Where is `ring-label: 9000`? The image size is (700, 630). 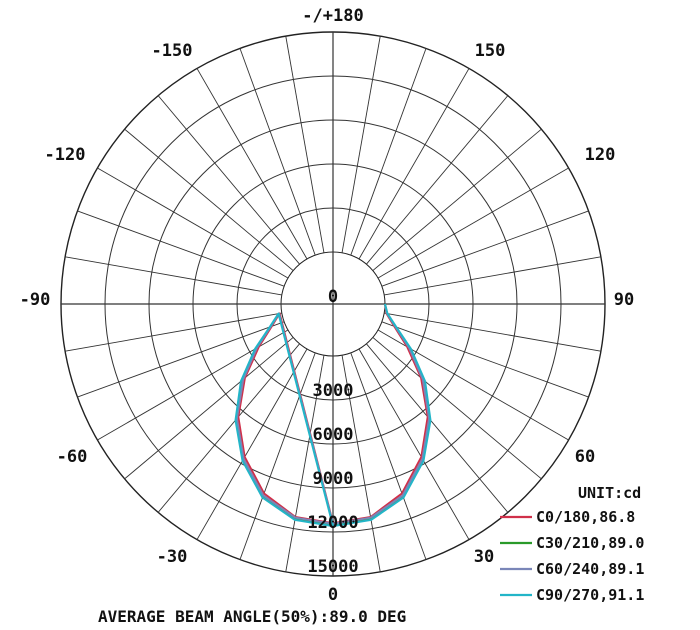
ring-label: 9000 is located at coordinates (333, 479).